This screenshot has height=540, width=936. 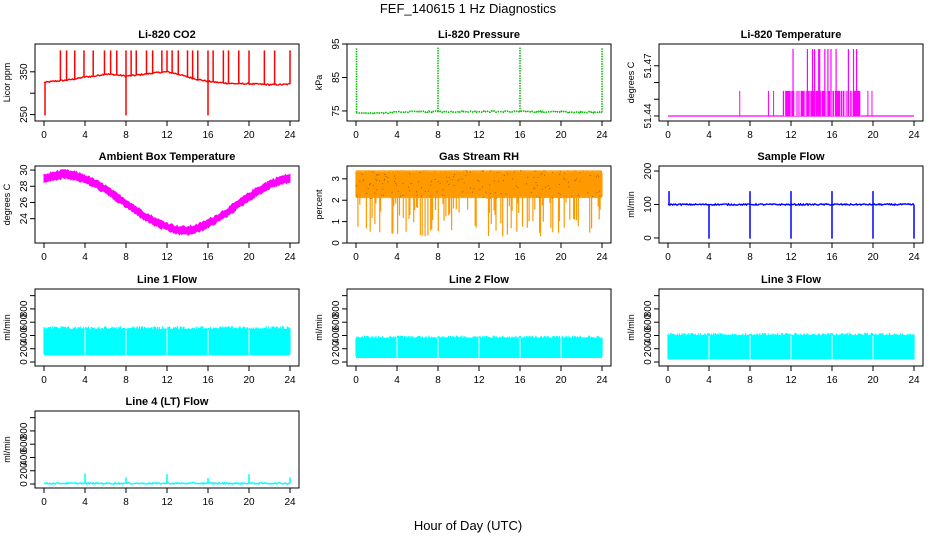 What do you see at coordinates (791, 157) in the screenshot?
I see `panel-title: Sample Flow` at bounding box center [791, 157].